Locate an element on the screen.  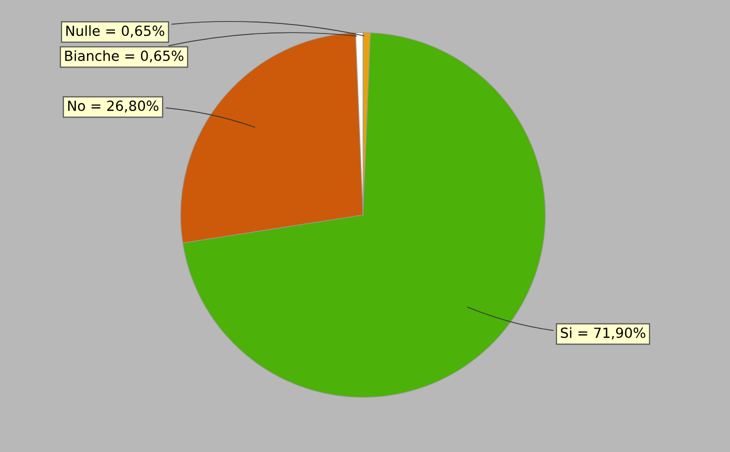
slice-label: Bianche = 0,65% is located at coordinates (124, 56).